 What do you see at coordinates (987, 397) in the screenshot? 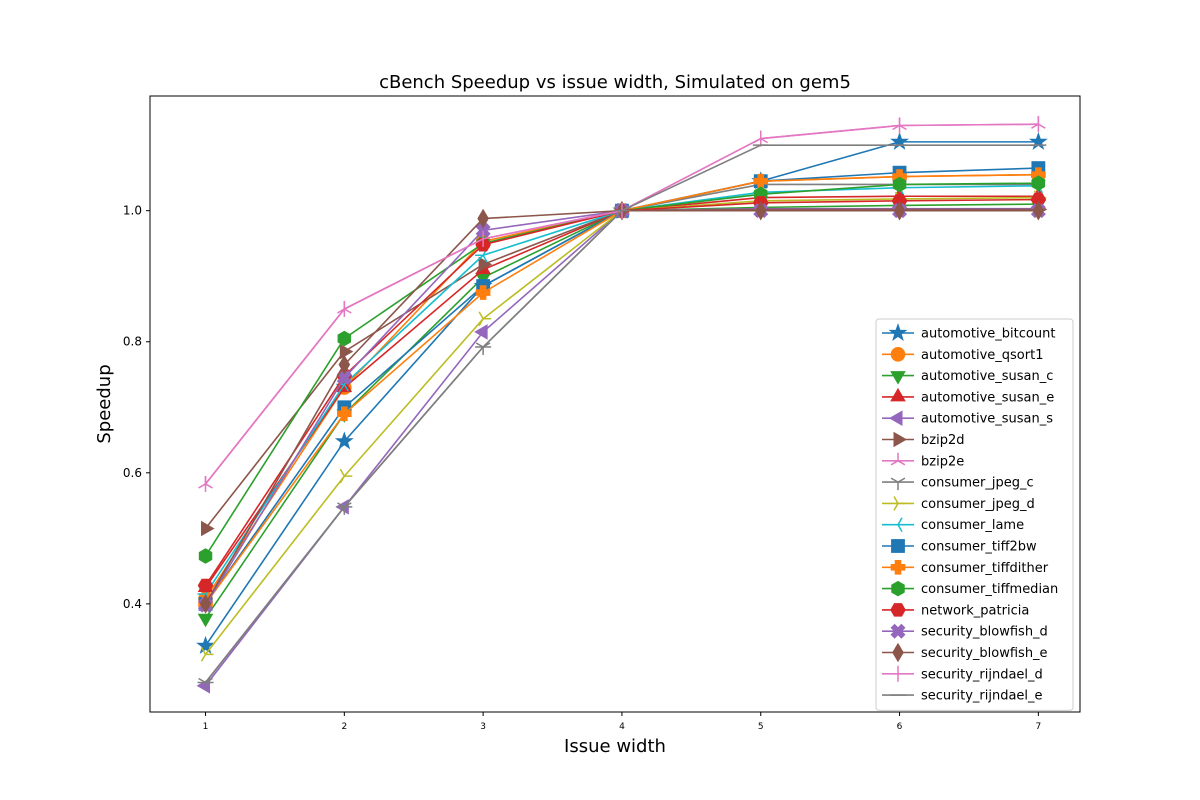
I see `legend-label: automotive_susan_e` at bounding box center [987, 397].